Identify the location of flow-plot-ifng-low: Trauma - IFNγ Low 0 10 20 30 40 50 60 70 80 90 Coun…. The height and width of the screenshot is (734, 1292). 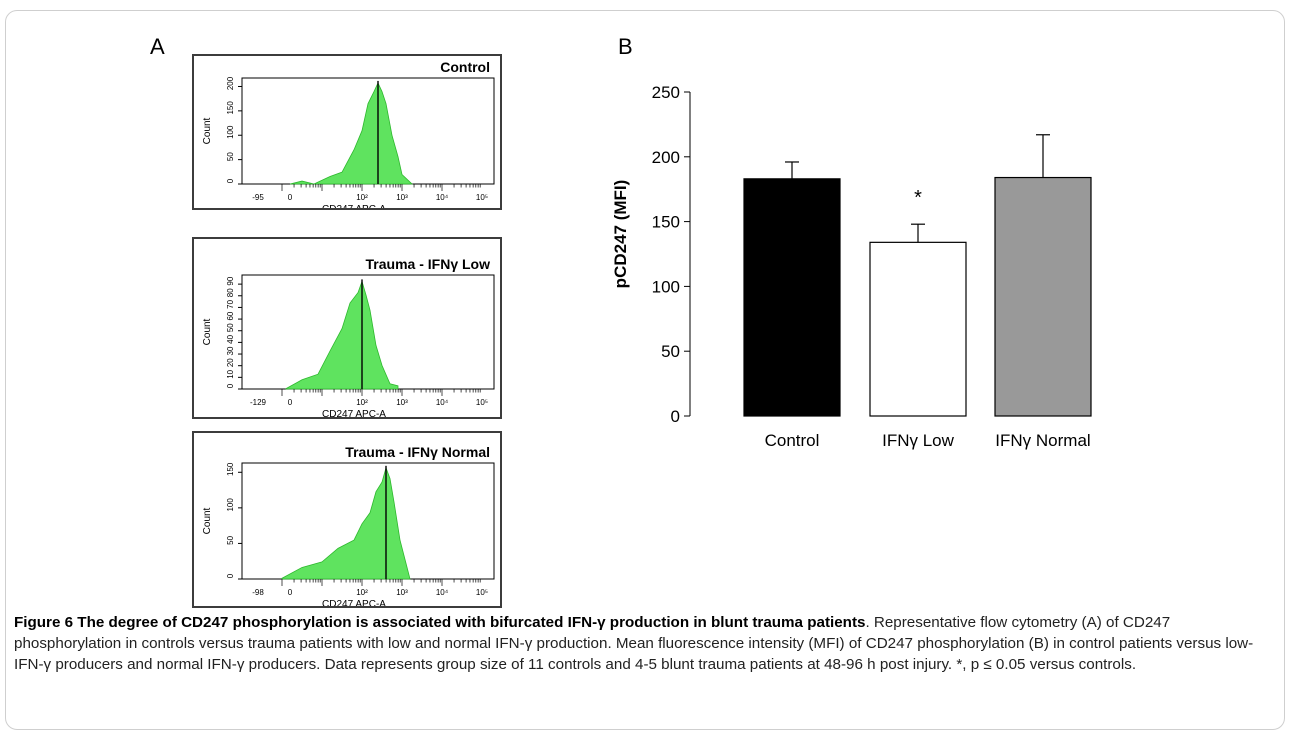
(348, 336).